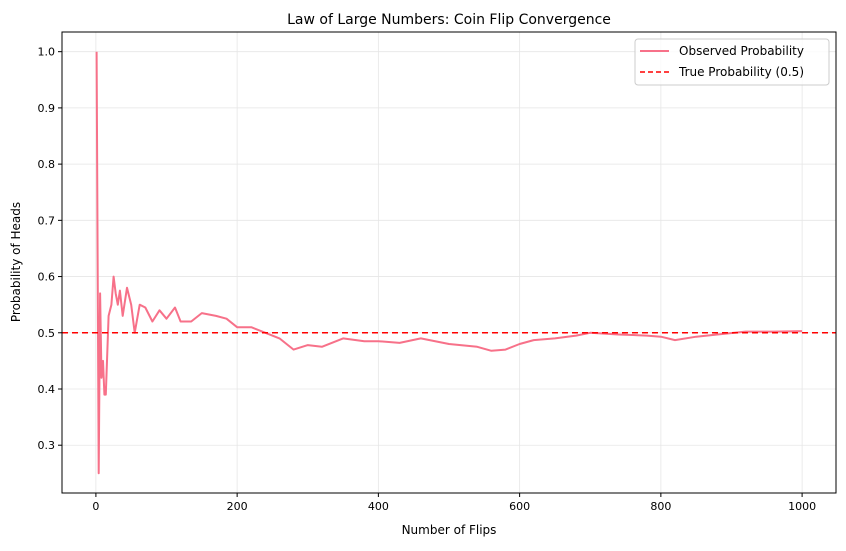  Describe the element at coordinates (47, 52) in the screenshot. I see `y-tick-label: 1.0` at that location.